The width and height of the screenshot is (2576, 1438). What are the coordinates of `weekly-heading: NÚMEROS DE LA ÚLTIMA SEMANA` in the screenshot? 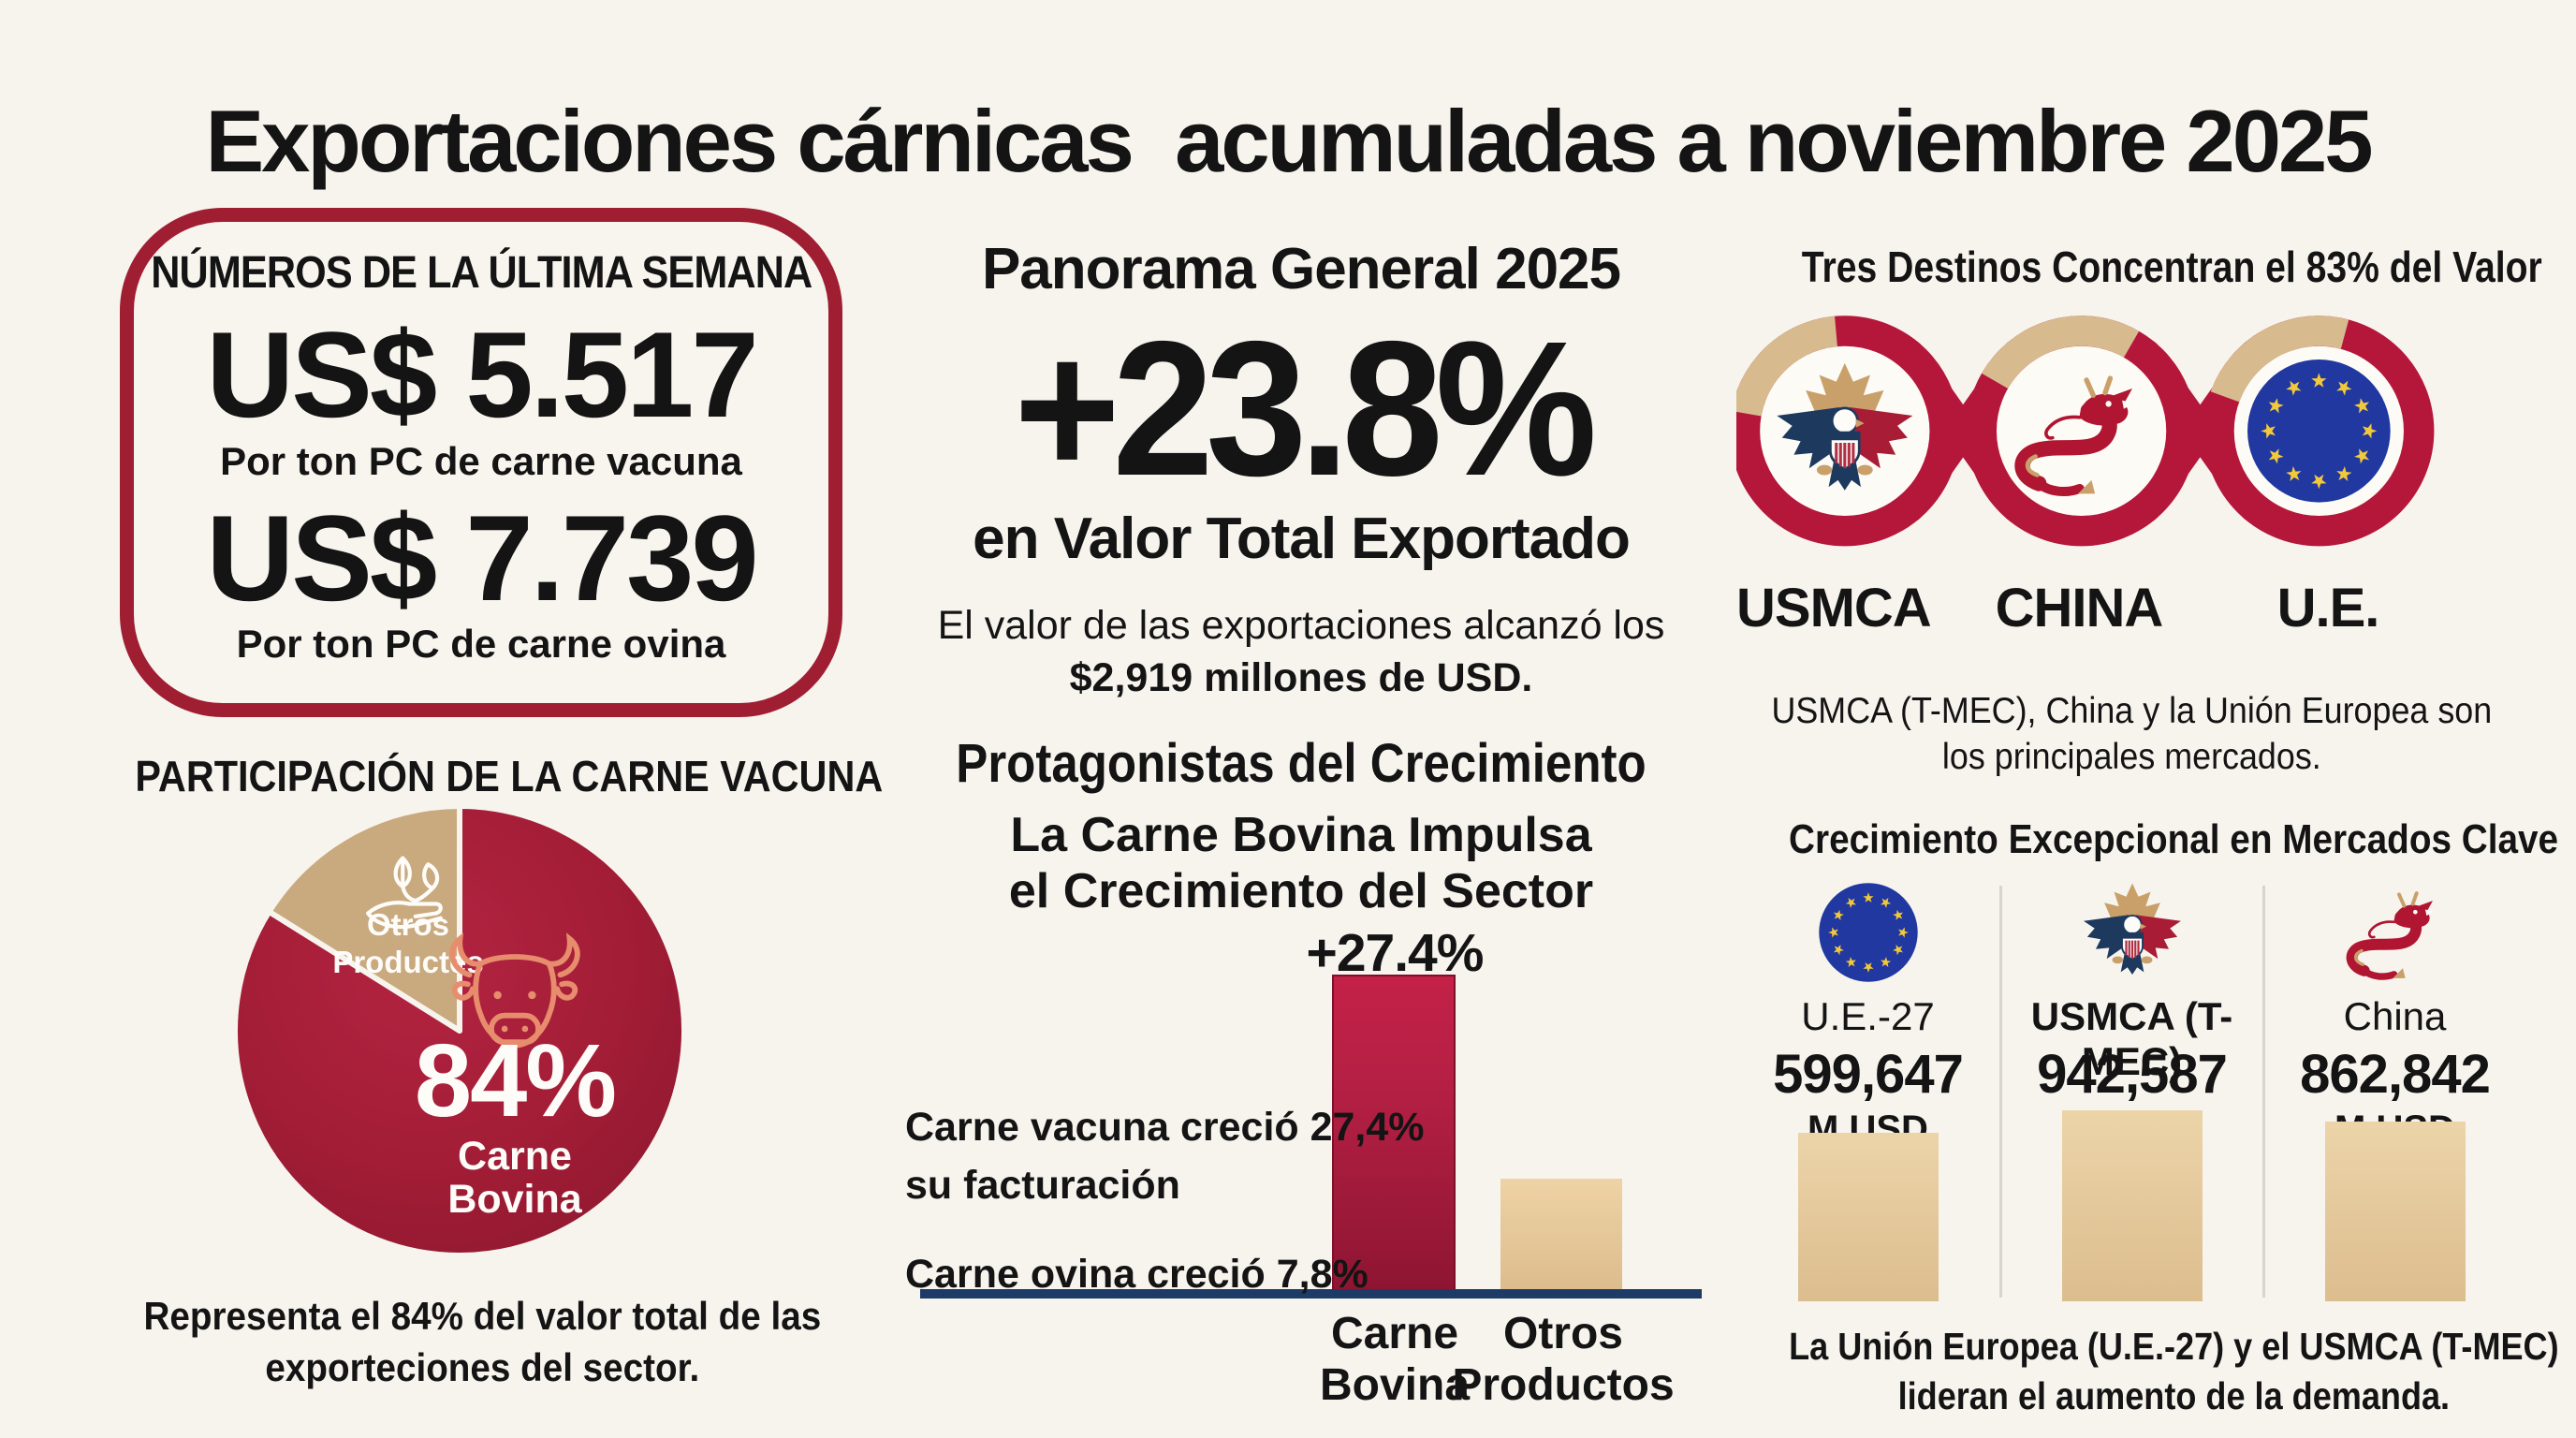 It's located at (481, 273).